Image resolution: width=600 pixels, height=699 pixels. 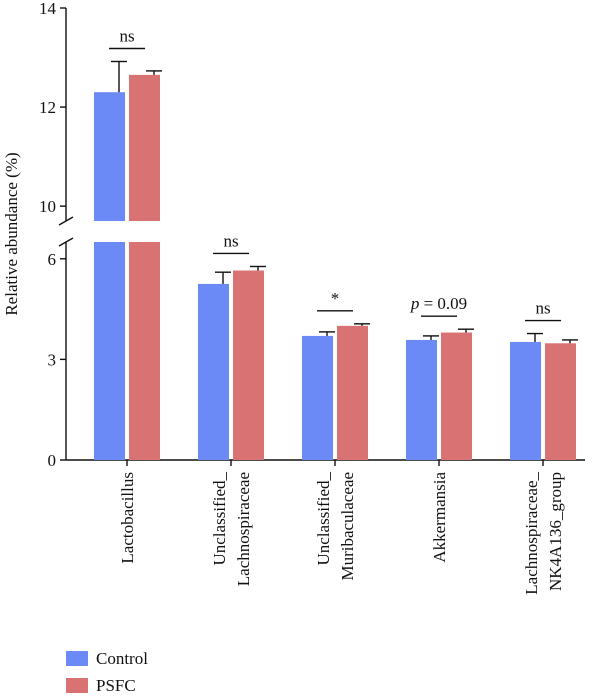 I want to click on legend-label-psfc: PSFC, so click(x=116, y=685).